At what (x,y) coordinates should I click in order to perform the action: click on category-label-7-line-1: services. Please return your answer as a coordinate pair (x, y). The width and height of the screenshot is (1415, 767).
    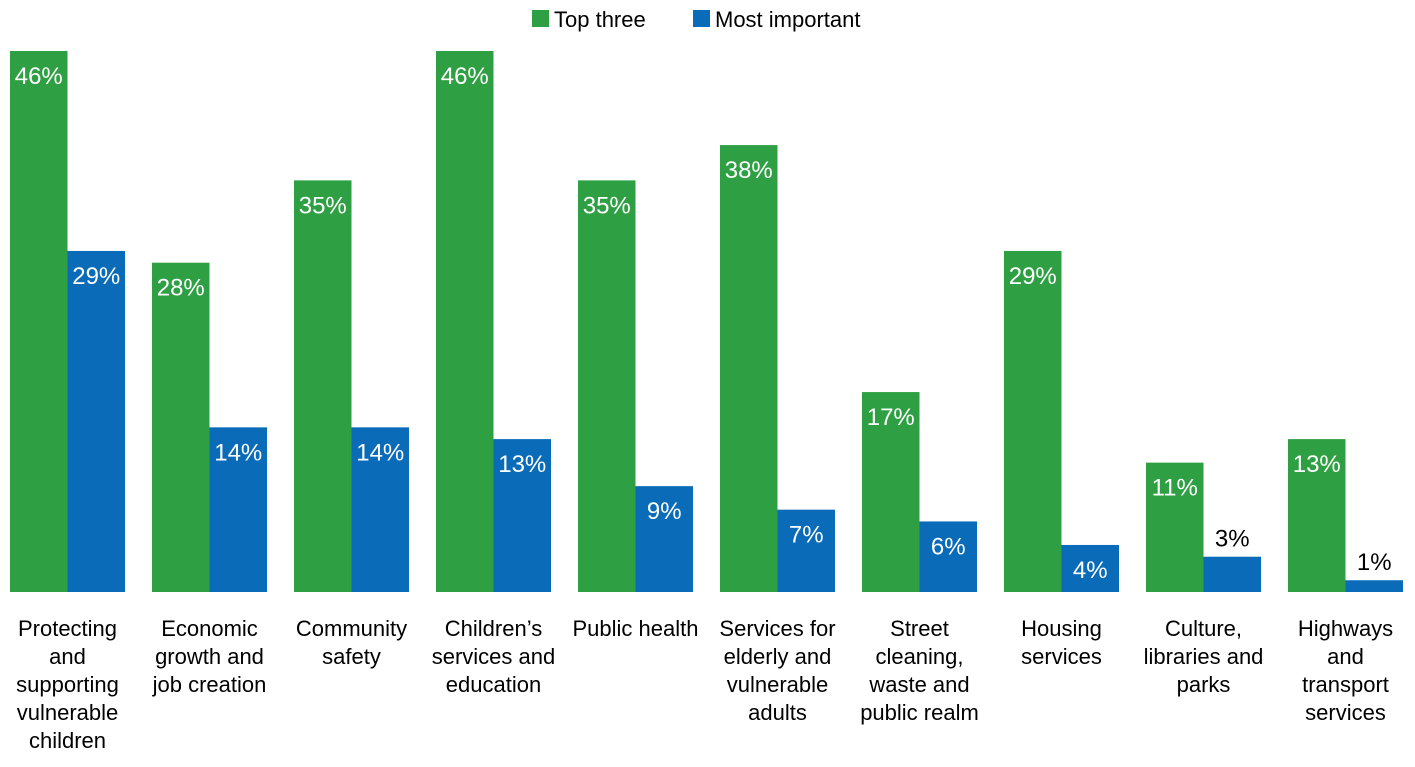
    Looking at the image, I should click on (1061, 656).